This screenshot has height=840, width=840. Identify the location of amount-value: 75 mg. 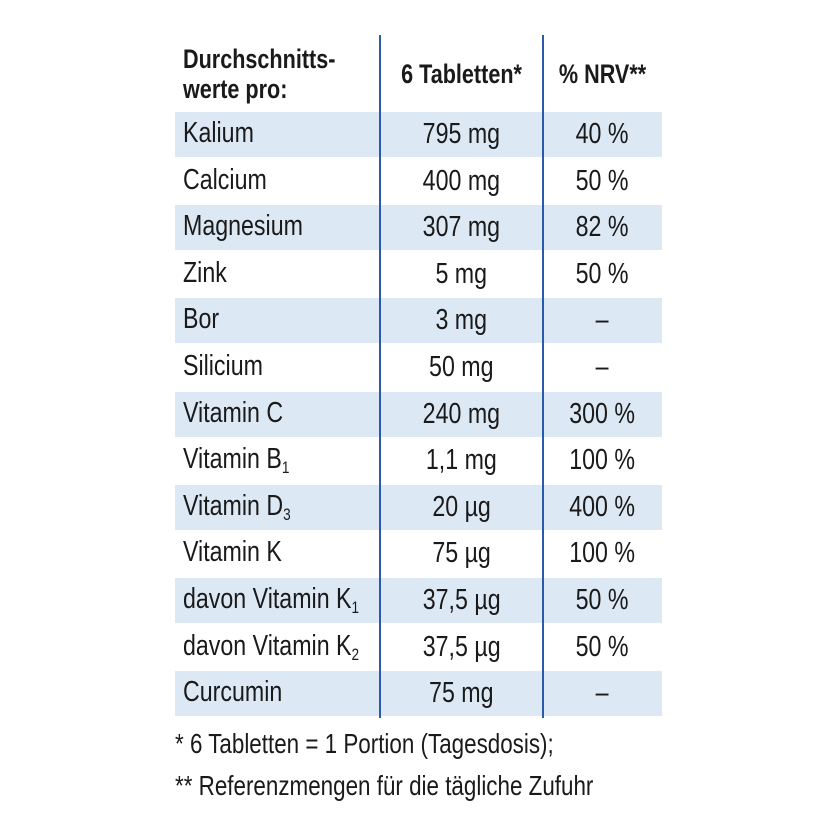
(461, 693).